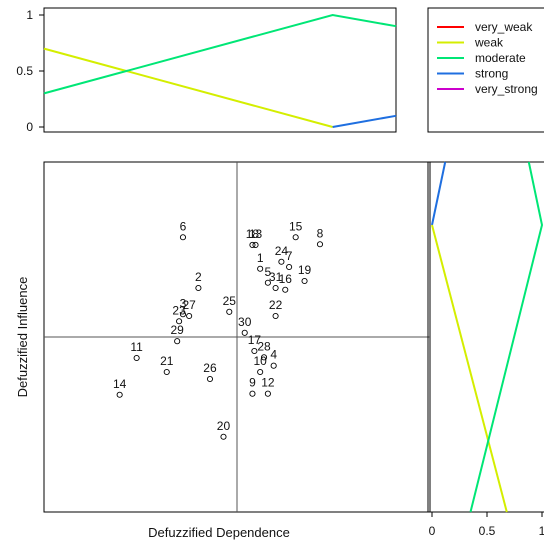 The width and height of the screenshot is (544, 542). Describe the element at coordinates (268, 383) in the screenshot. I see `scatter-point-label-12: 12` at that location.